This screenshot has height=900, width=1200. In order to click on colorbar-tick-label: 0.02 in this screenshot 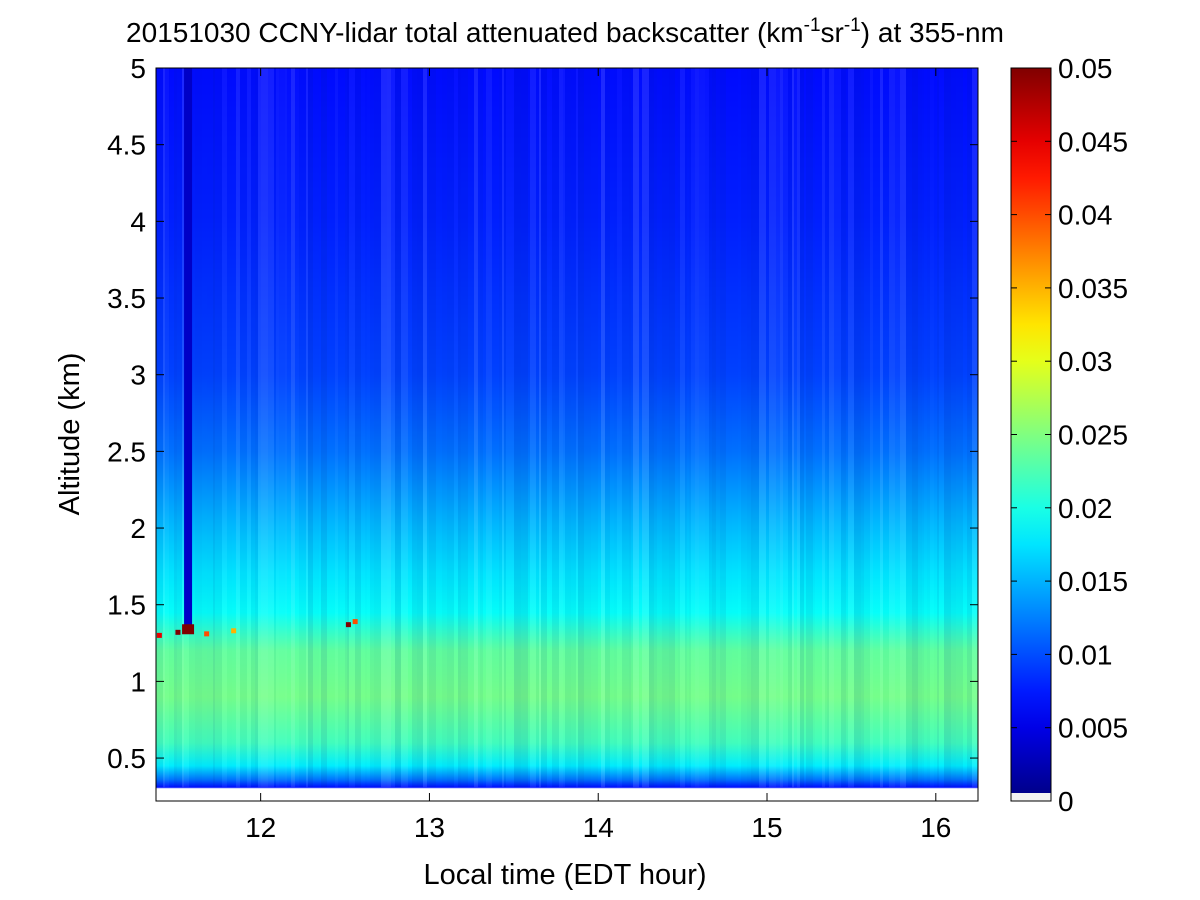, I will do `click(1085, 508)`.